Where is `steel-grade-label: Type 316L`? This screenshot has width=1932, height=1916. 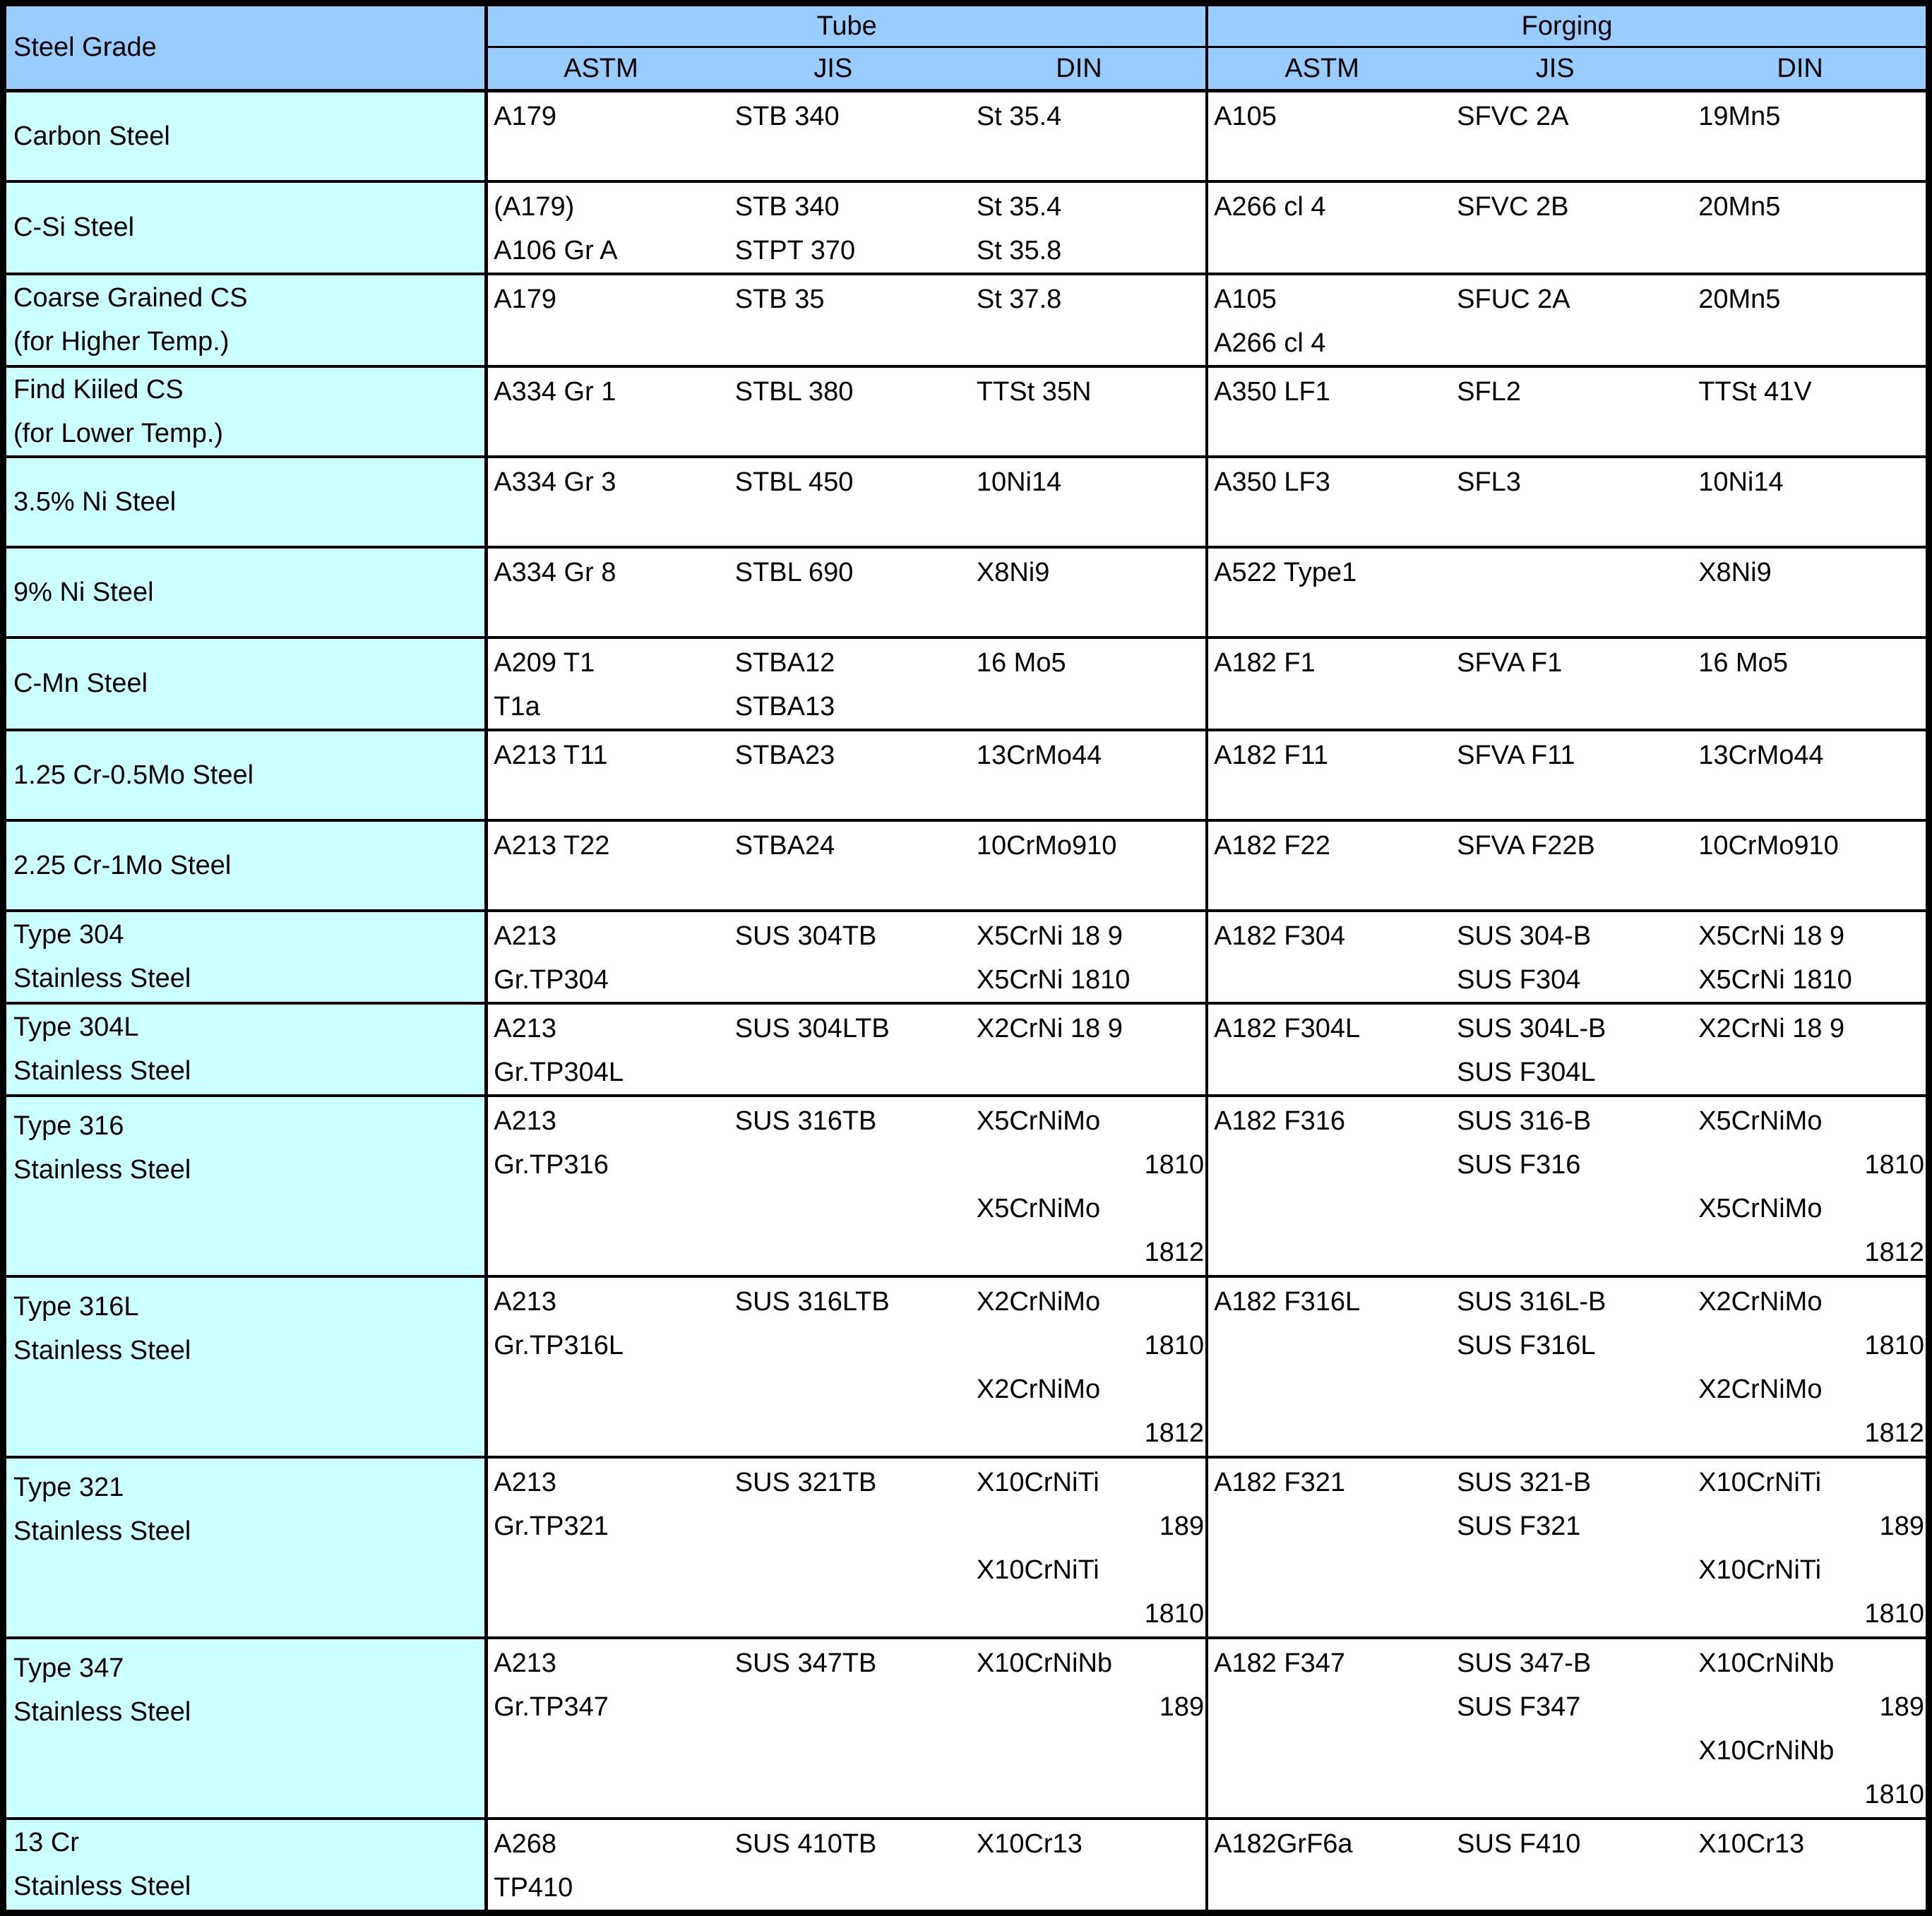 steel-grade-label: Type 316L is located at coordinates (76, 1306).